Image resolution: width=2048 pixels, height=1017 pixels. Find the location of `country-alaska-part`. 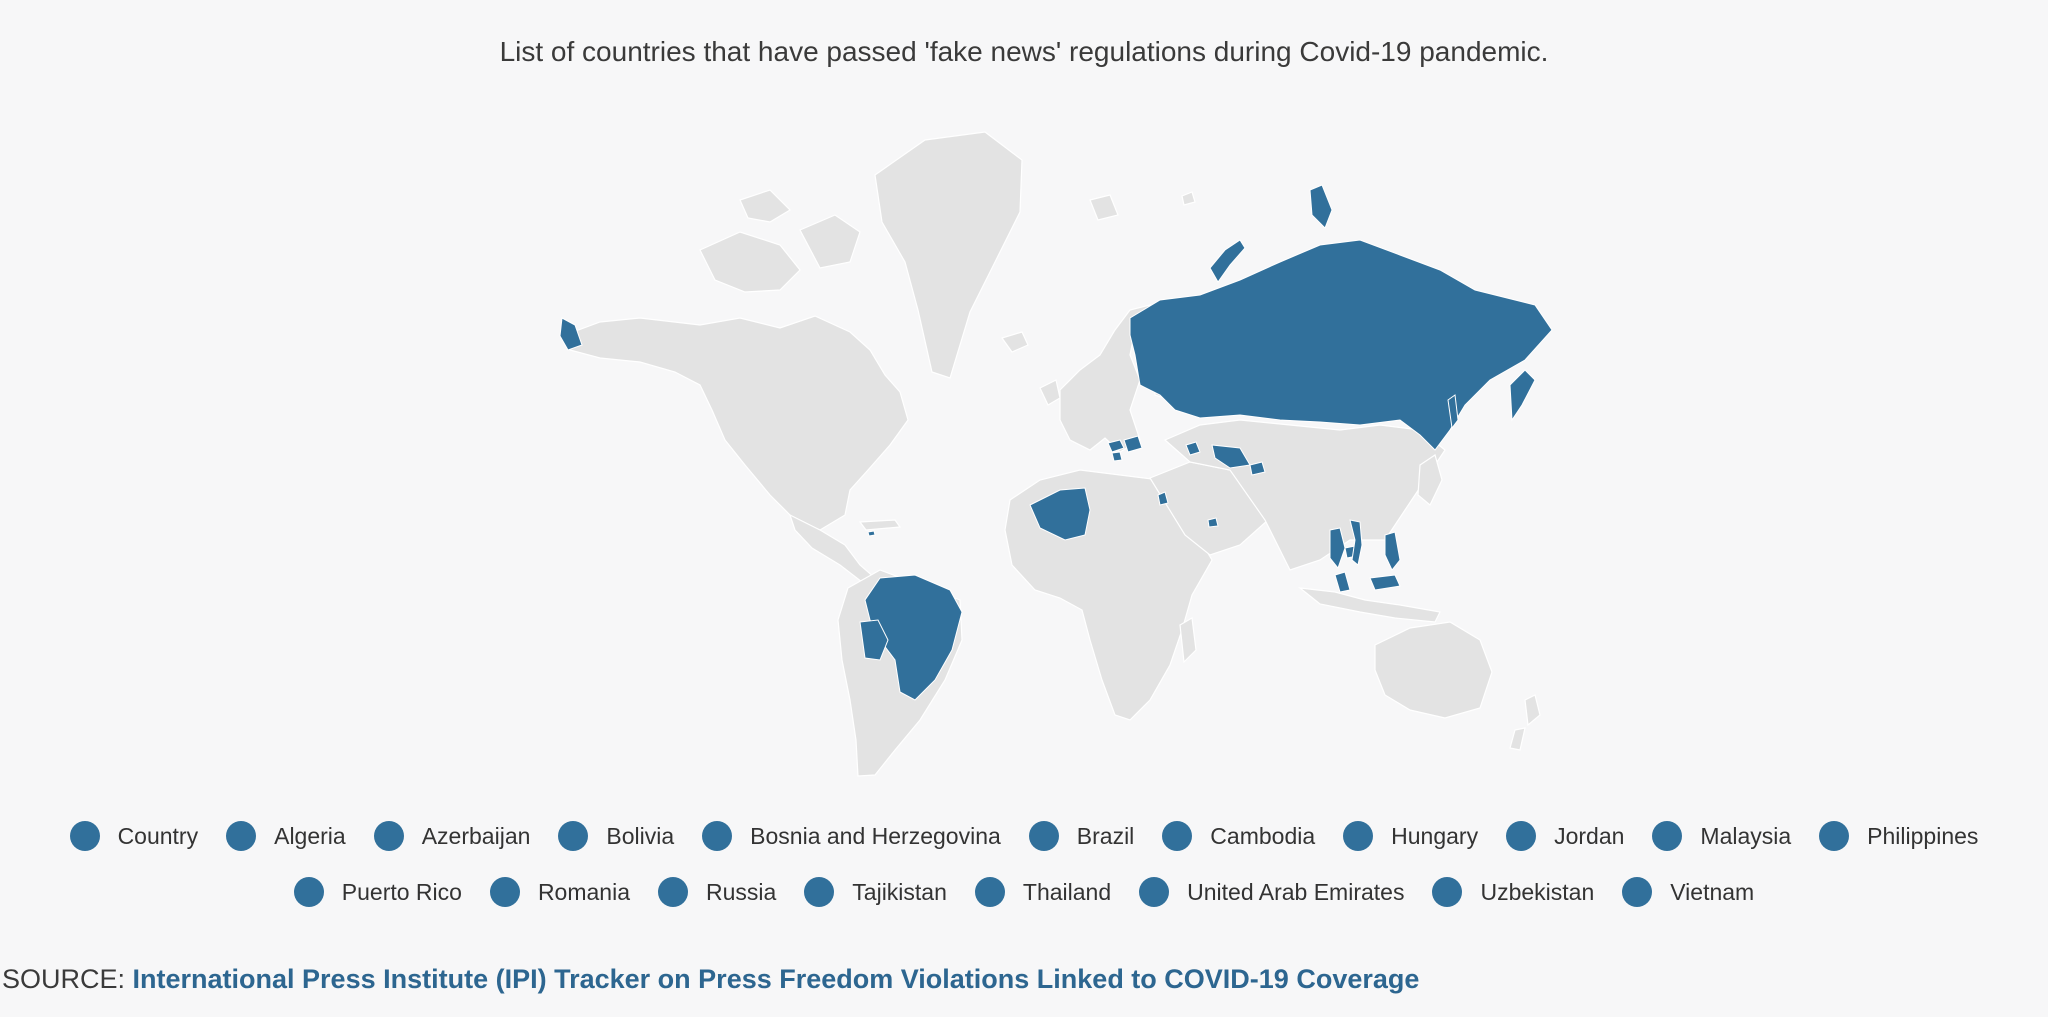

country-alaska-part is located at coordinates (571, 334).